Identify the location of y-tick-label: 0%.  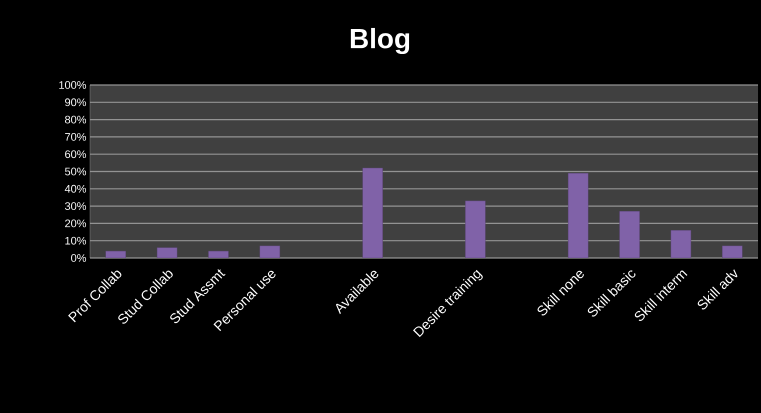
(78, 258).